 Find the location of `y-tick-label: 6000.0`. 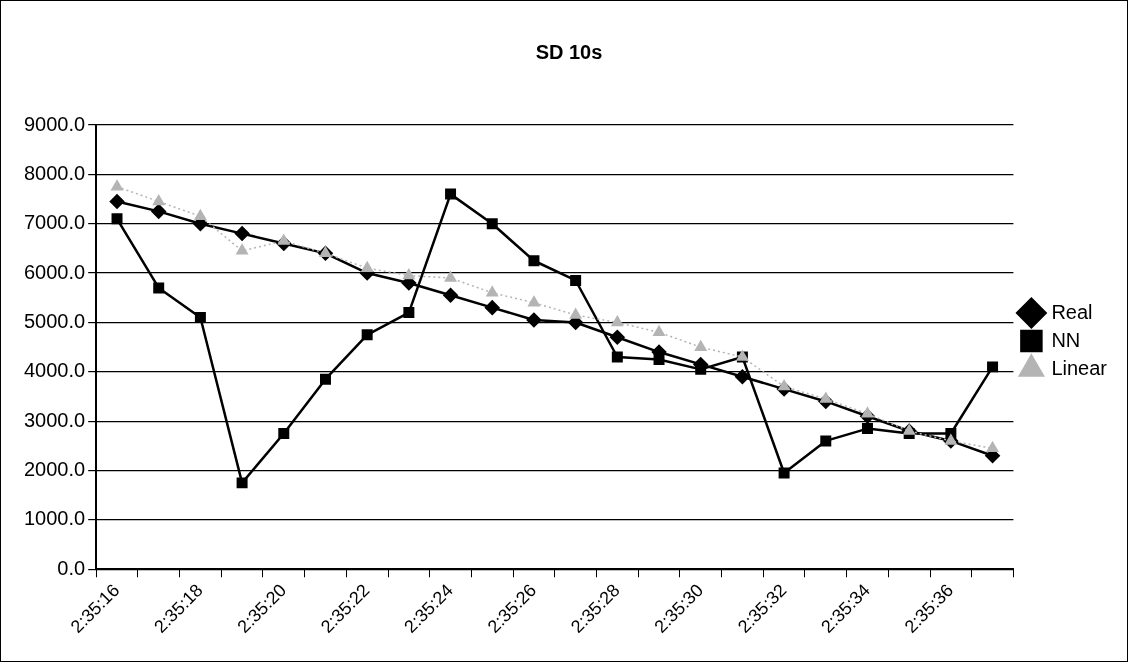

y-tick-label: 6000.0 is located at coordinates (55, 271).